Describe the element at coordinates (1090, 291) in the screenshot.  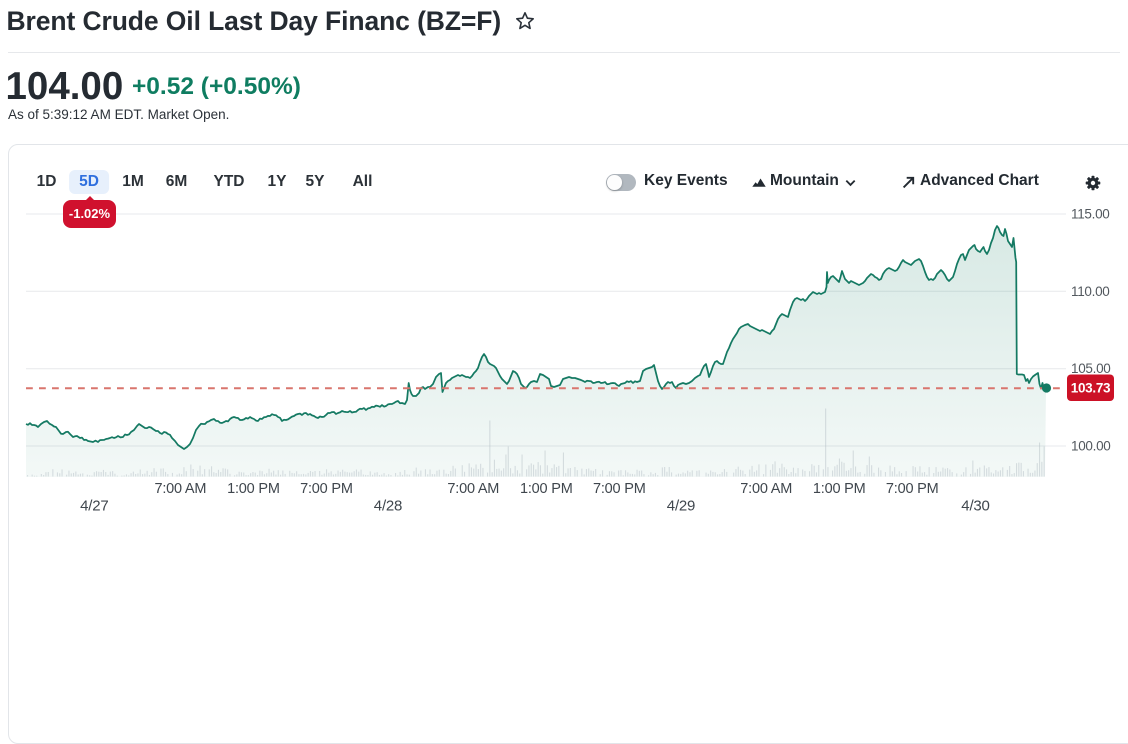
I see `svg-text: 110.00` at that location.